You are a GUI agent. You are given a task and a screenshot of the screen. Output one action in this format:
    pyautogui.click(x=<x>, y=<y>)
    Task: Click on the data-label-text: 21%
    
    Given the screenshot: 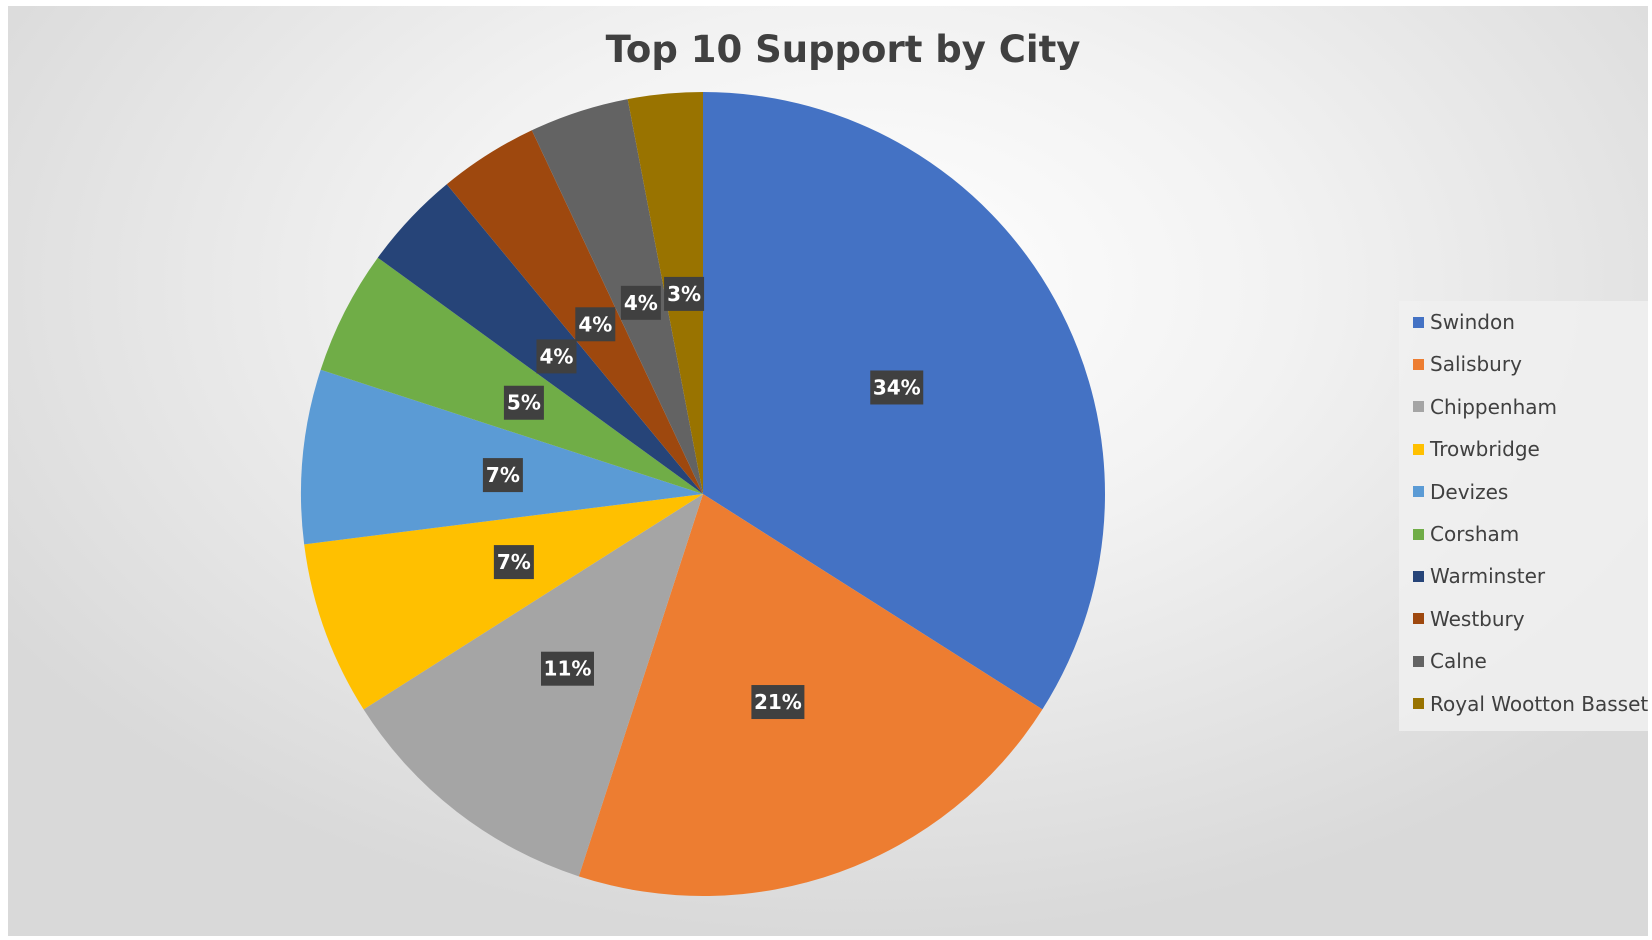 What is the action you would take?
    pyautogui.click(x=778, y=702)
    